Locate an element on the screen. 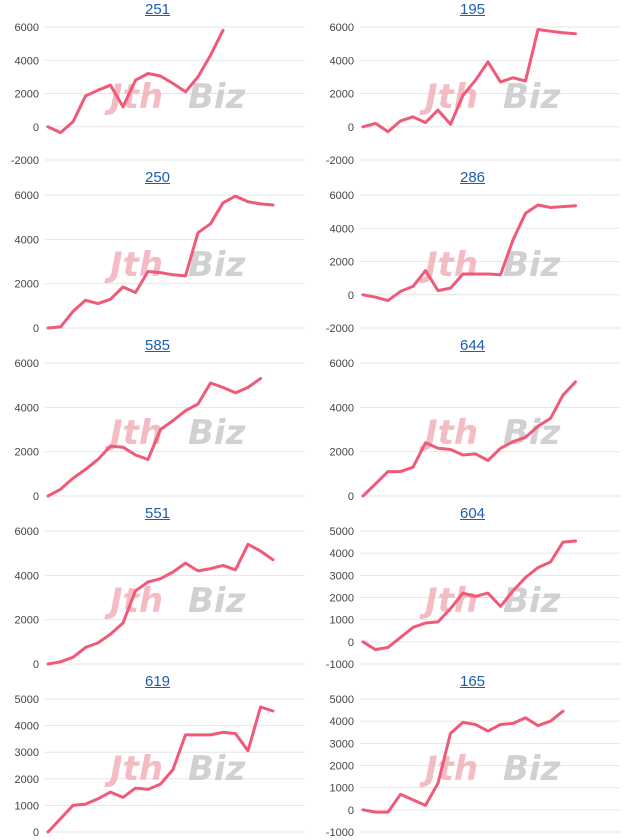 The width and height of the screenshot is (630, 840). chart-svg: -2000 0 2000 4000 6000 Jth Biz is located at coordinates (473, 262).